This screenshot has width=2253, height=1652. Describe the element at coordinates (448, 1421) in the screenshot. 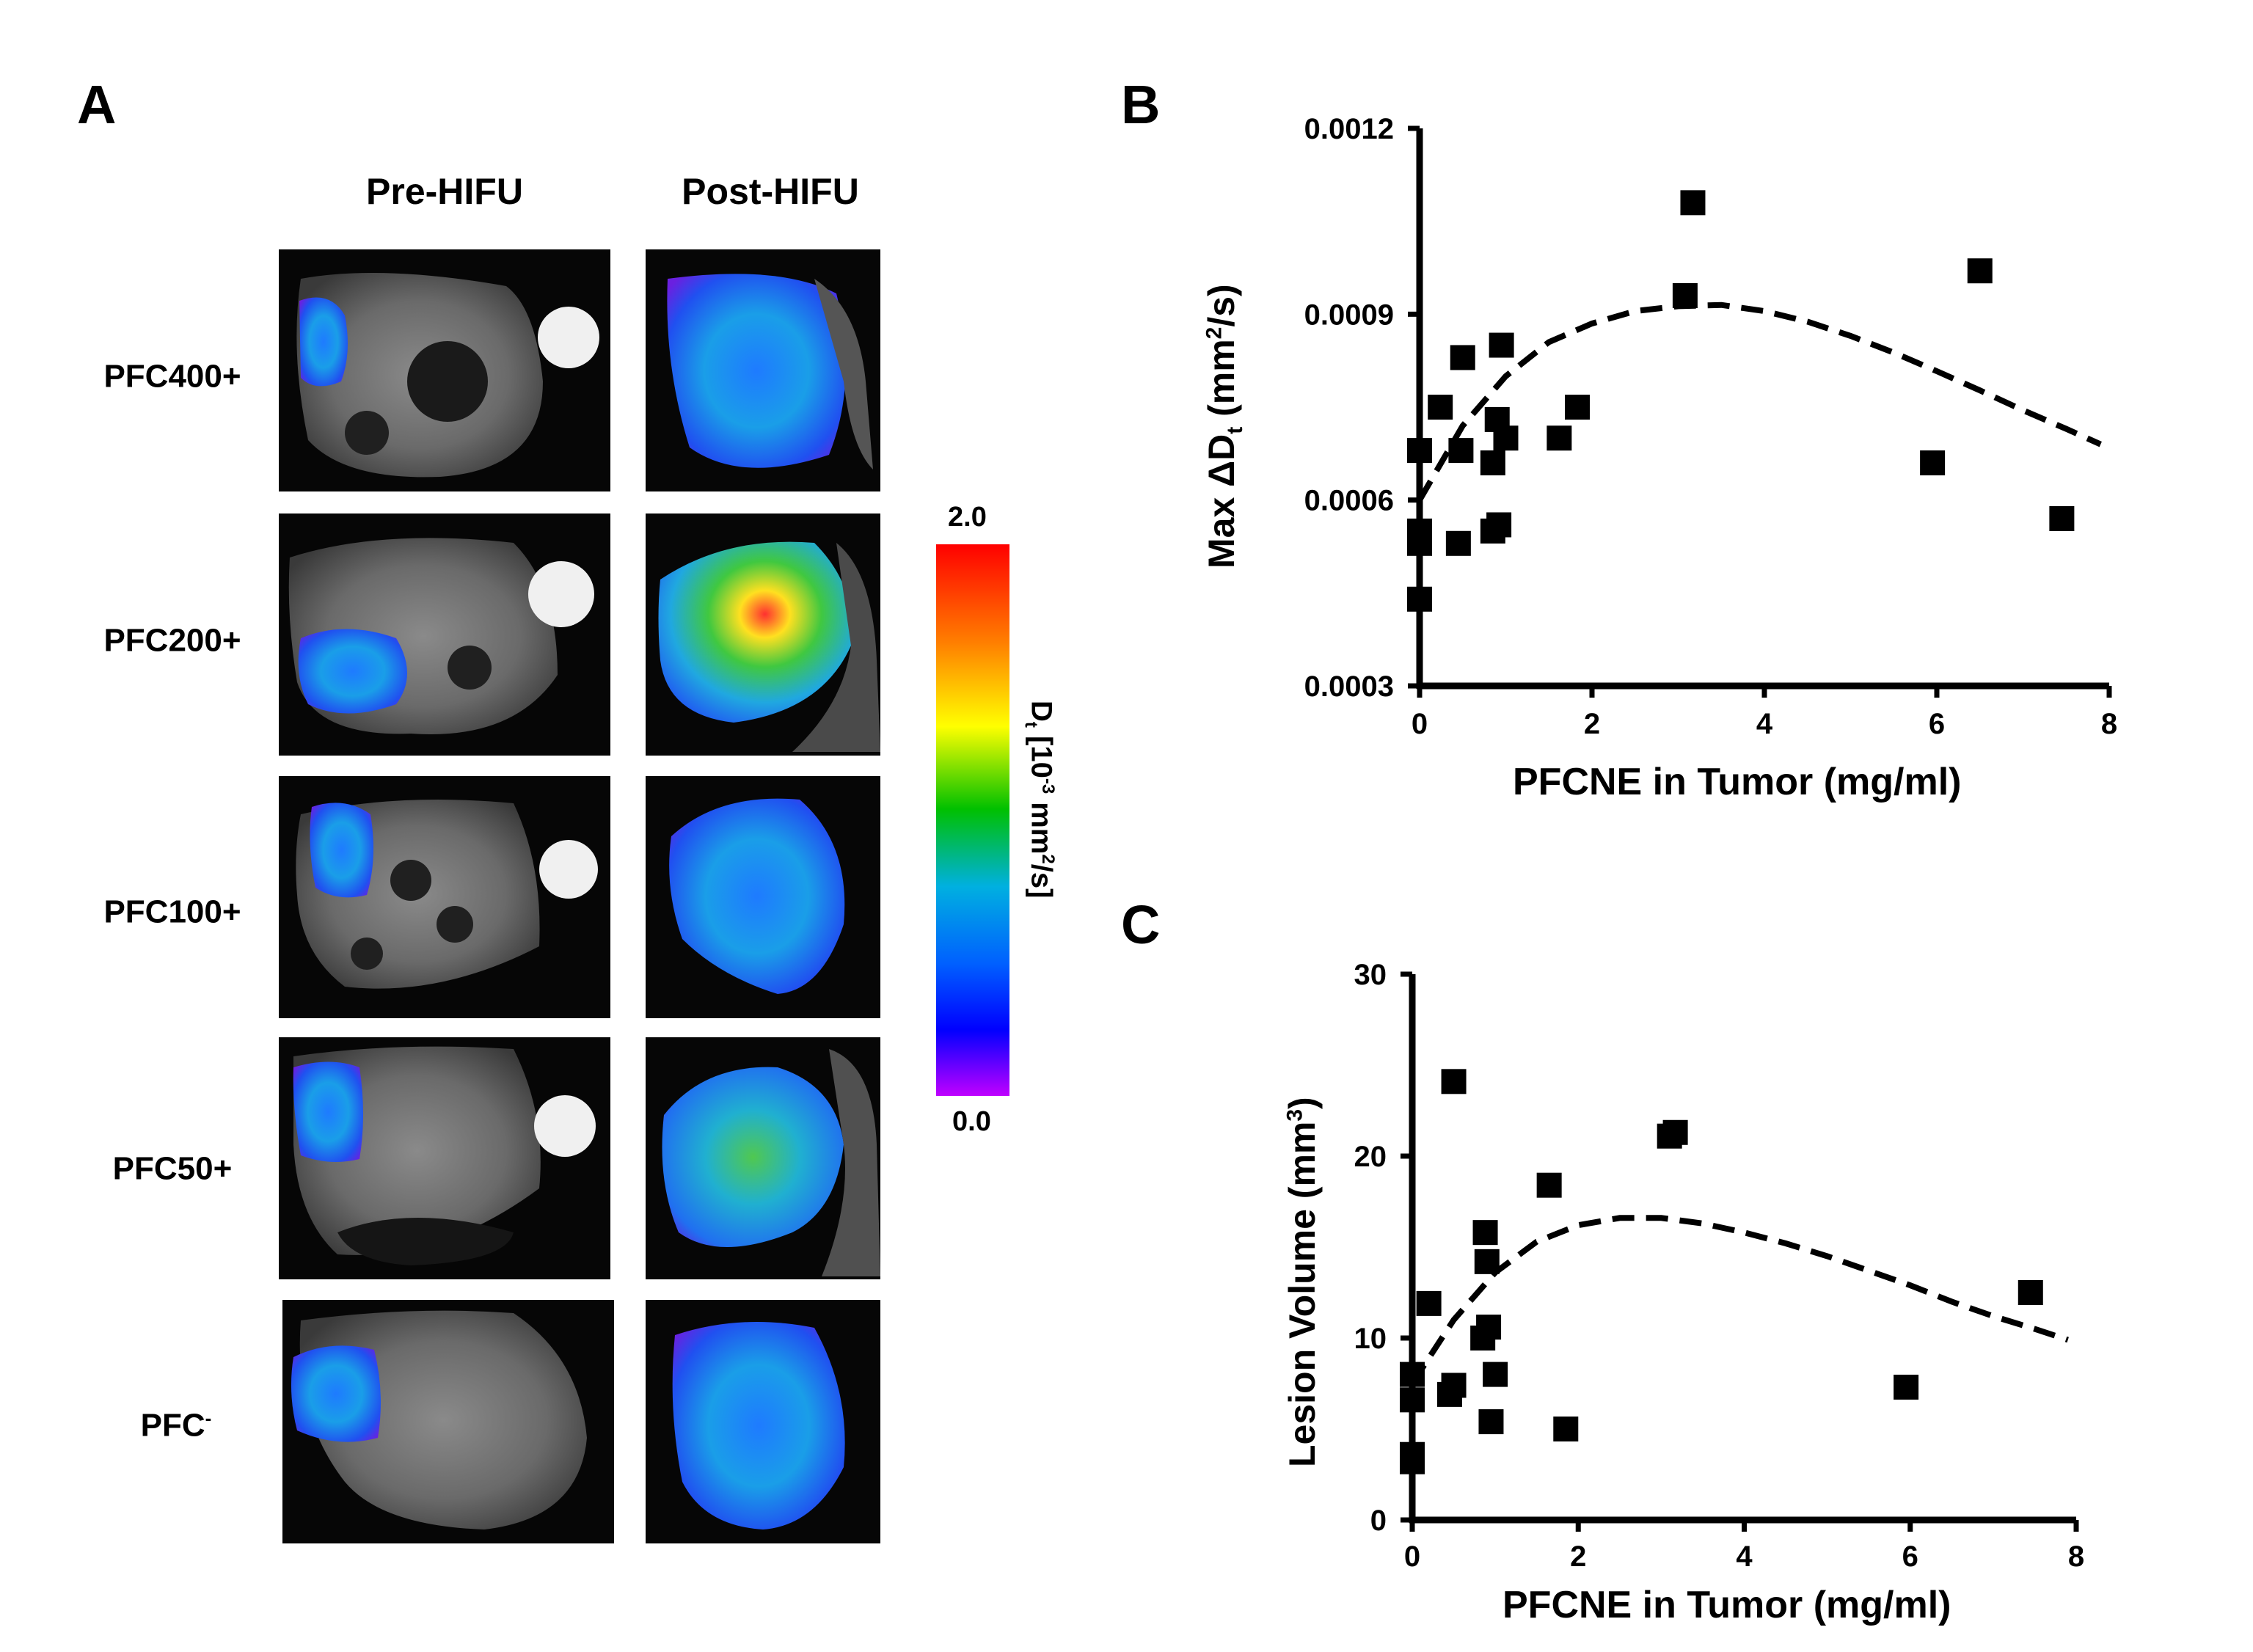

I see `mri-pre-pfc-minus` at that location.